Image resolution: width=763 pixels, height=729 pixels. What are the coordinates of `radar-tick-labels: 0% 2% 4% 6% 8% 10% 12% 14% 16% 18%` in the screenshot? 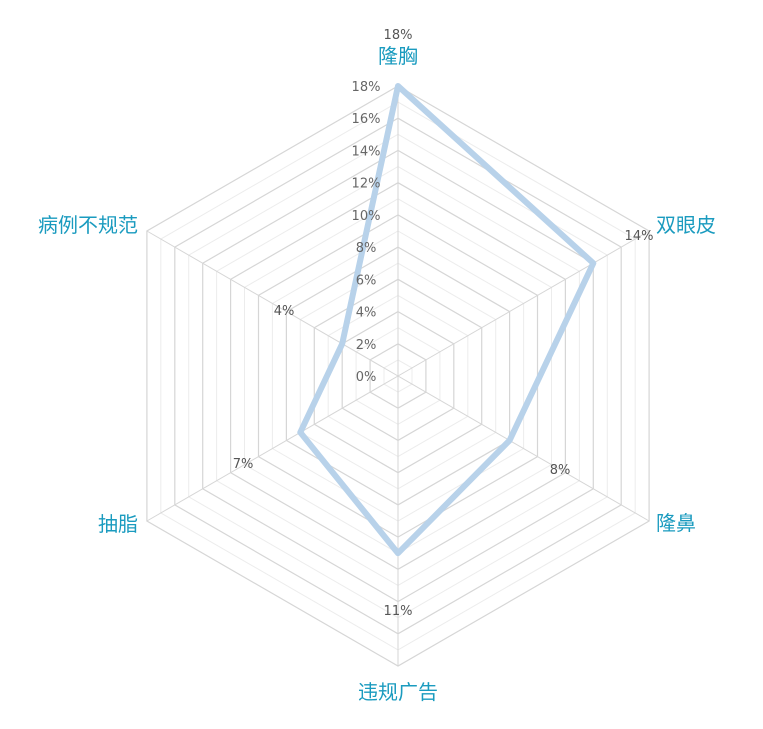 It's located at (366, 232).